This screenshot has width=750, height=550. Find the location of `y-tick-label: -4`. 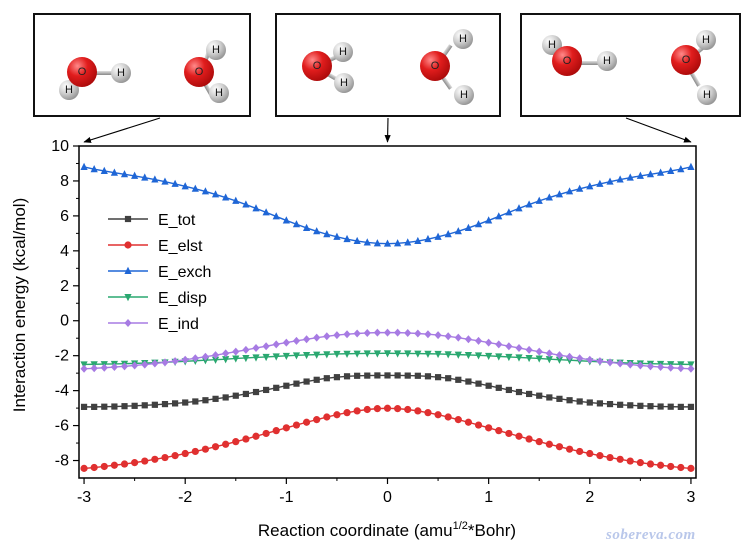

y-tick-label: -4 is located at coordinates (62, 391).